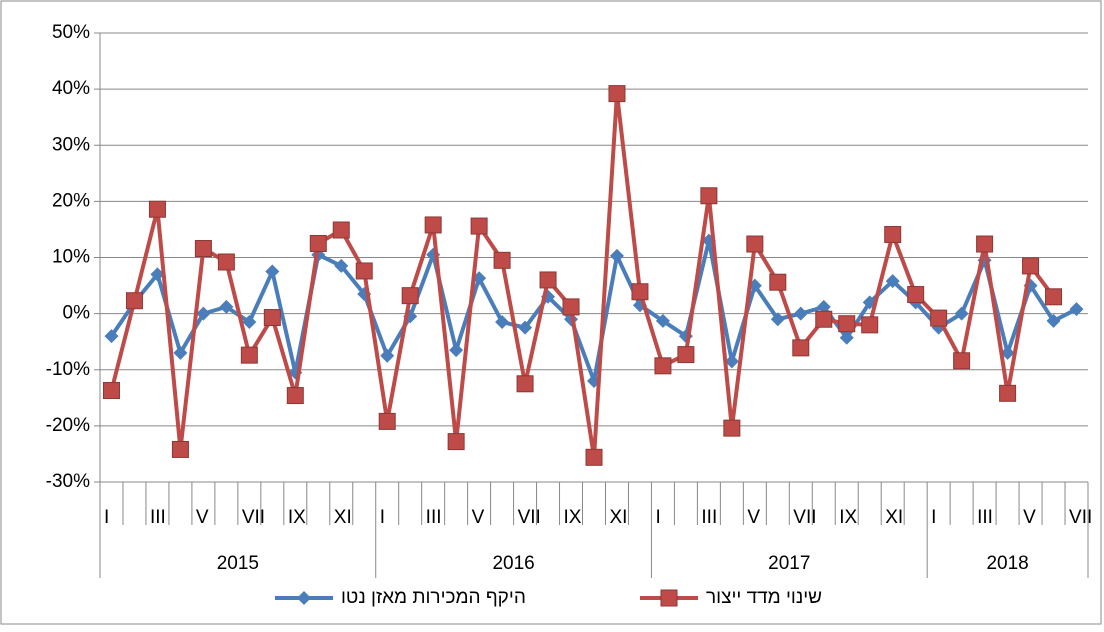 Image resolution: width=1104 pixels, height=632 pixels. Describe the element at coordinates (238, 563) in the screenshot. I see `x-group-label: 2015` at that location.